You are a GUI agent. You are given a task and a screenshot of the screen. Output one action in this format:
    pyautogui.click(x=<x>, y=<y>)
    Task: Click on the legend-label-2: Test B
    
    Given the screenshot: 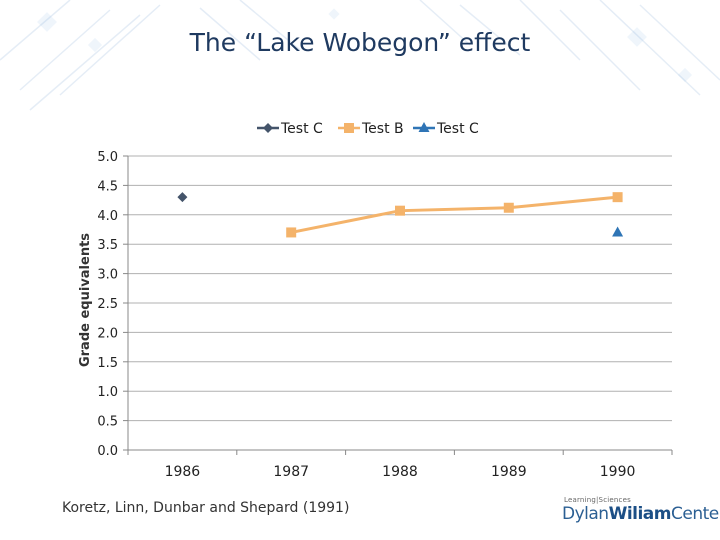 What is the action you would take?
    pyautogui.click(x=382, y=129)
    